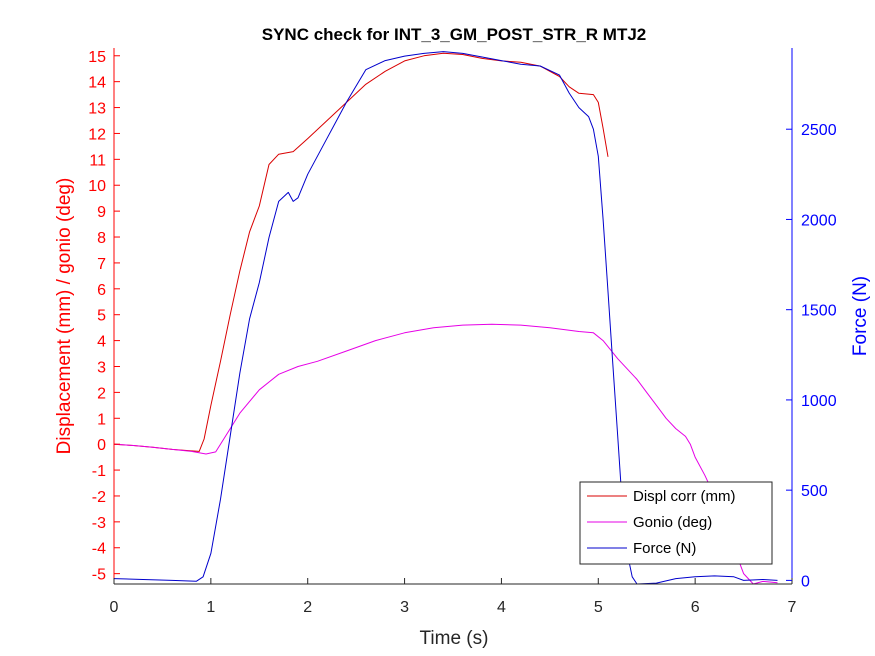 The height and width of the screenshot is (656, 875). Describe the element at coordinates (97, 109) in the screenshot. I see `y-left-tick-label: 13` at that location.